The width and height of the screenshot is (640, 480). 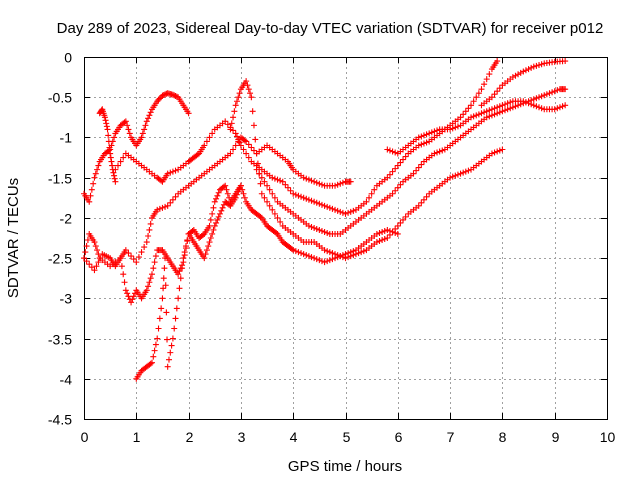 I want to click on y-tick-label: -4.5, so click(x=60, y=420).